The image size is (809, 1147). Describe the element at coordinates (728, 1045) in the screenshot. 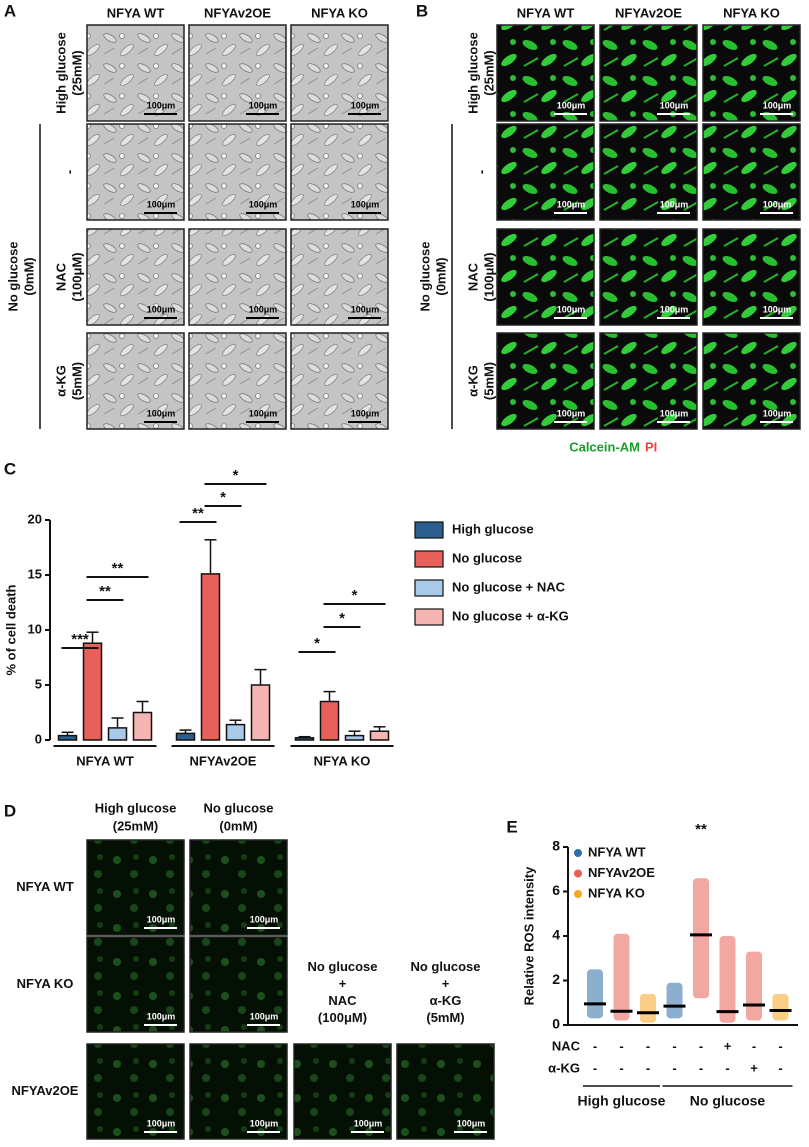

I see `treatment-sign: +` at that location.